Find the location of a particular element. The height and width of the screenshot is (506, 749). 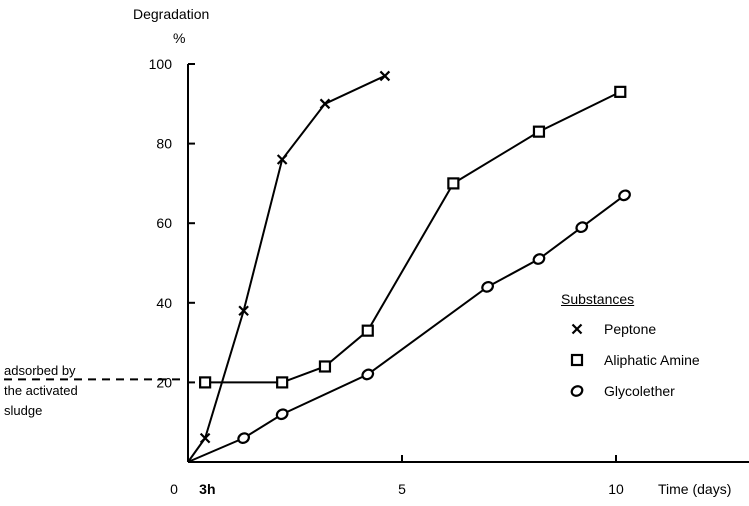

legend-item-aliphatic-amine: Aliphatic Amine is located at coordinates (635, 360).